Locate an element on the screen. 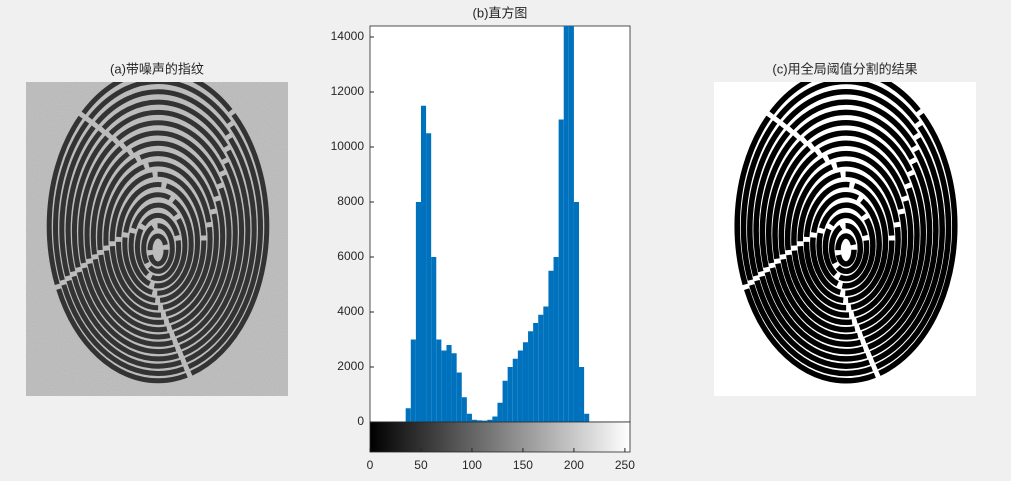 The height and width of the screenshot is (481, 1011). image-title: (a)带噪声的指纹 is located at coordinates (157, 68).